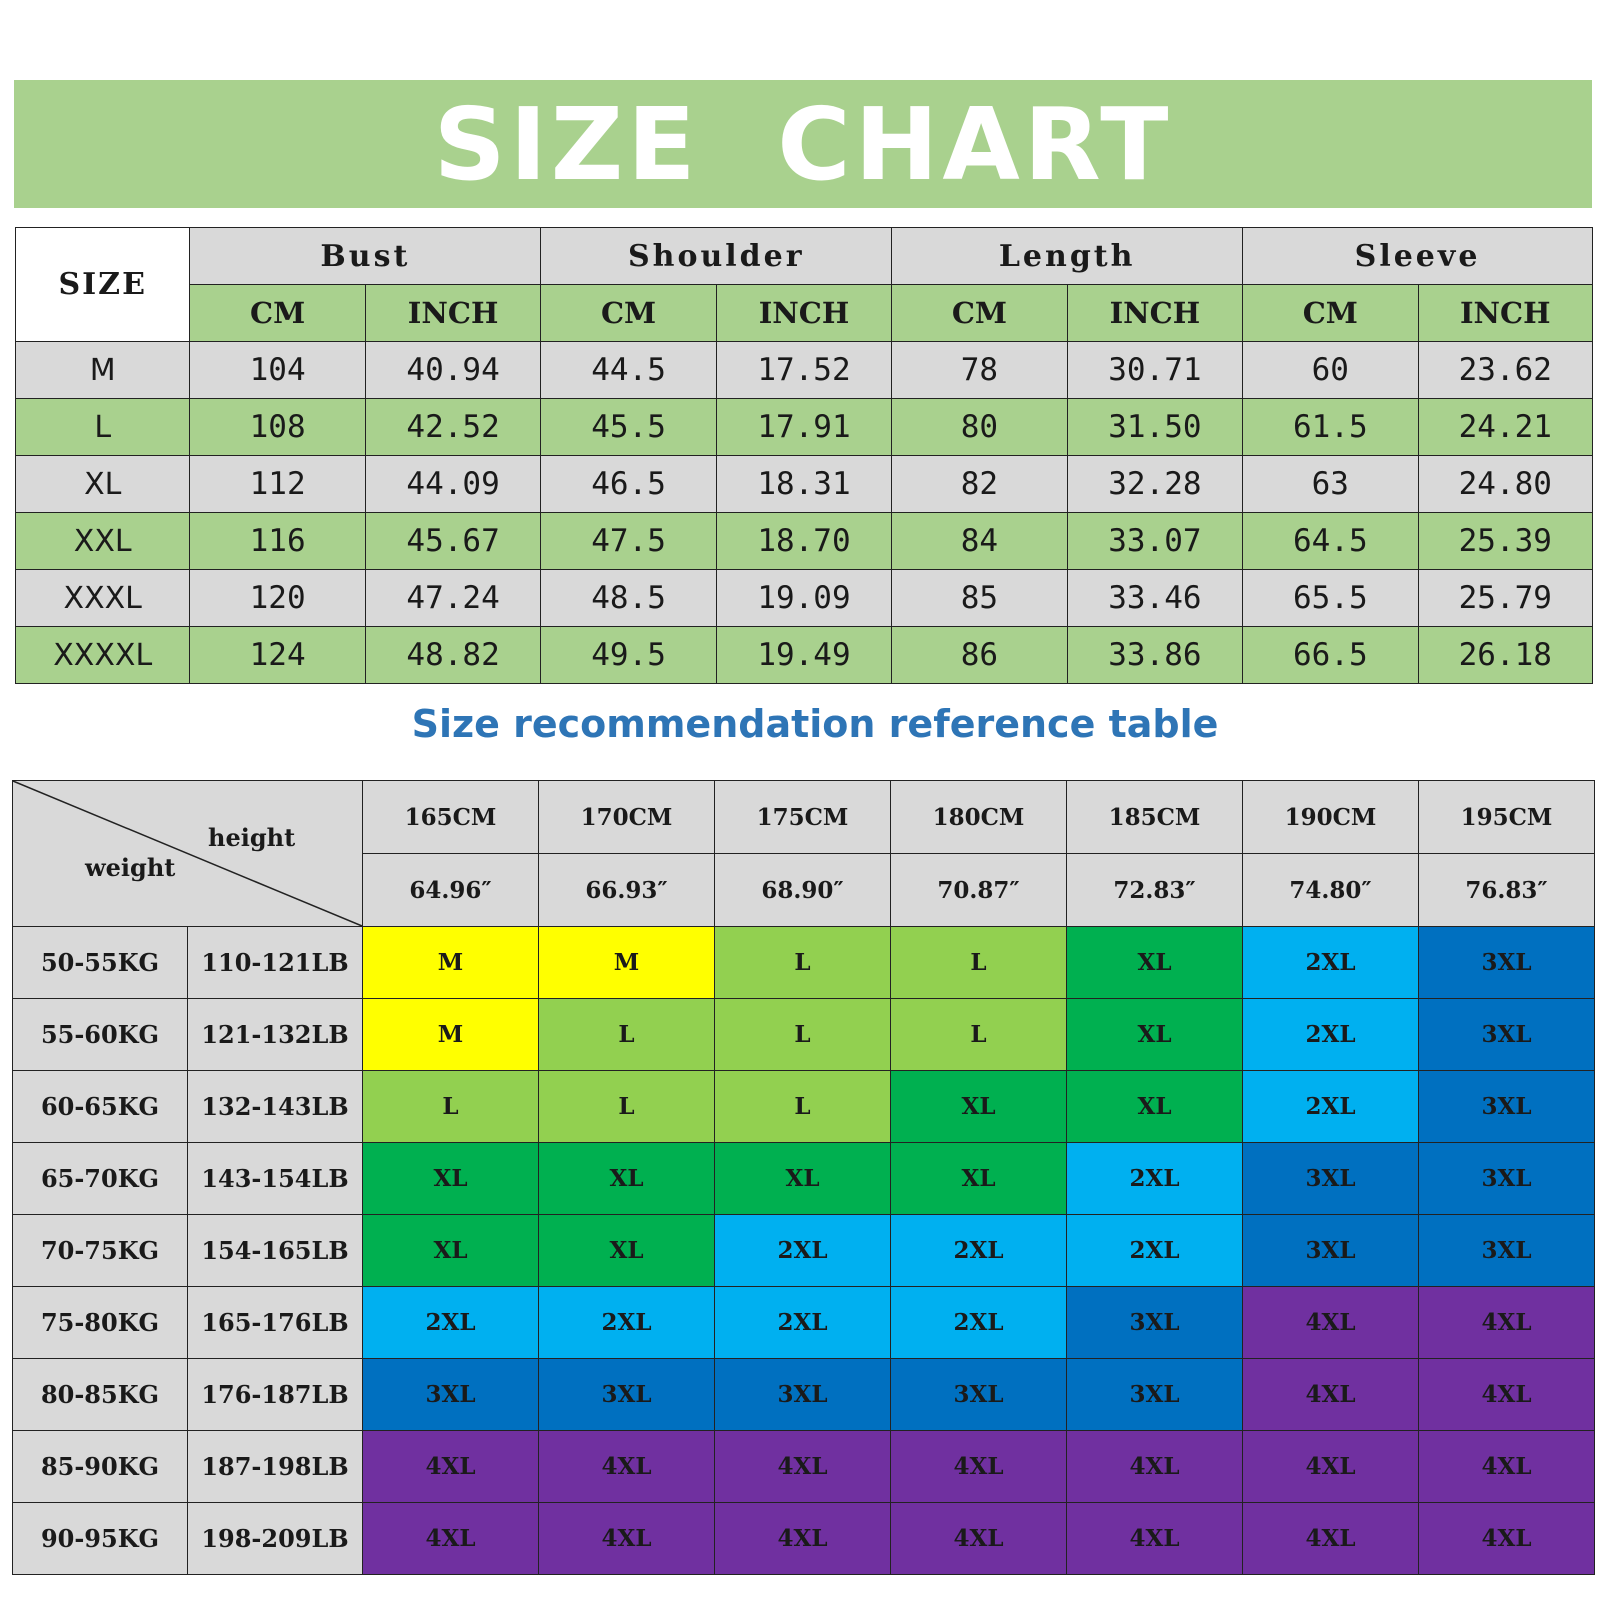  Describe the element at coordinates (804, 598) in the screenshot. I see `measurement-cell: 19.09` at that location.